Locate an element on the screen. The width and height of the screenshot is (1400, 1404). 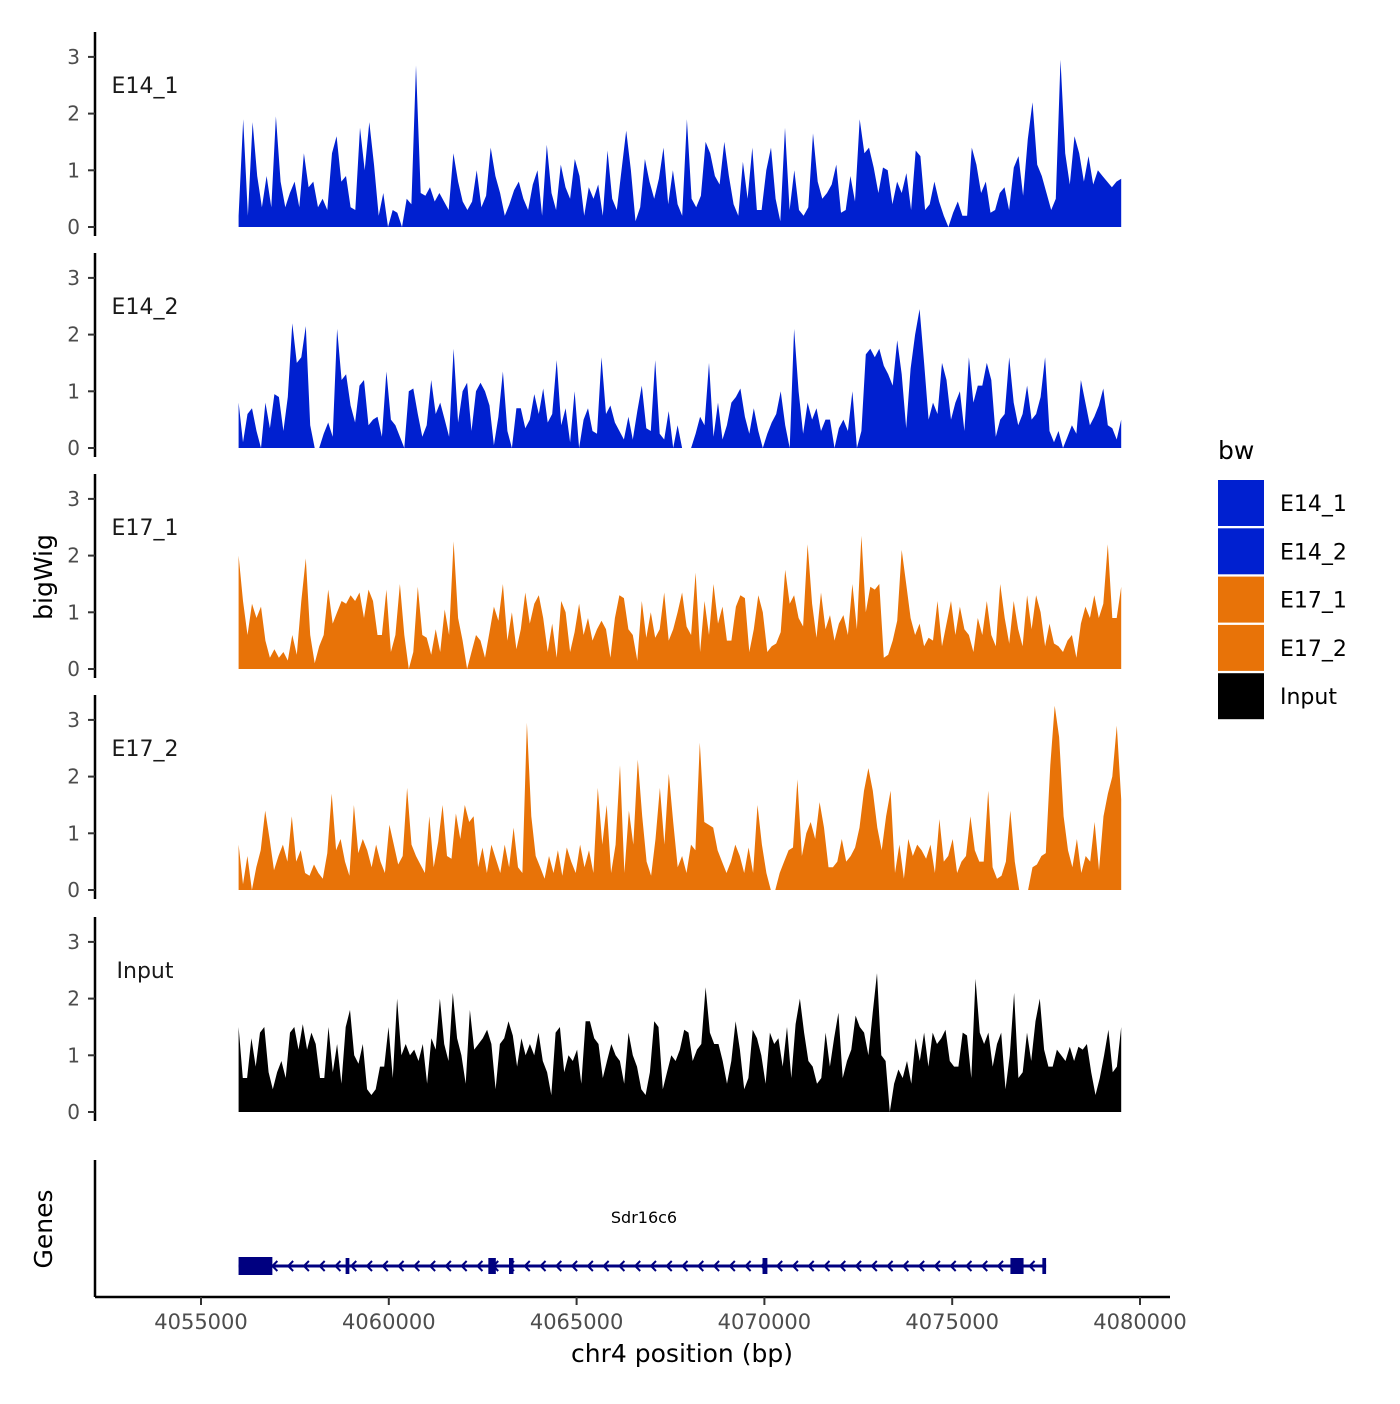
track-E17_1: 0 1 2 3 E17_1 is located at coordinates (594, 577).